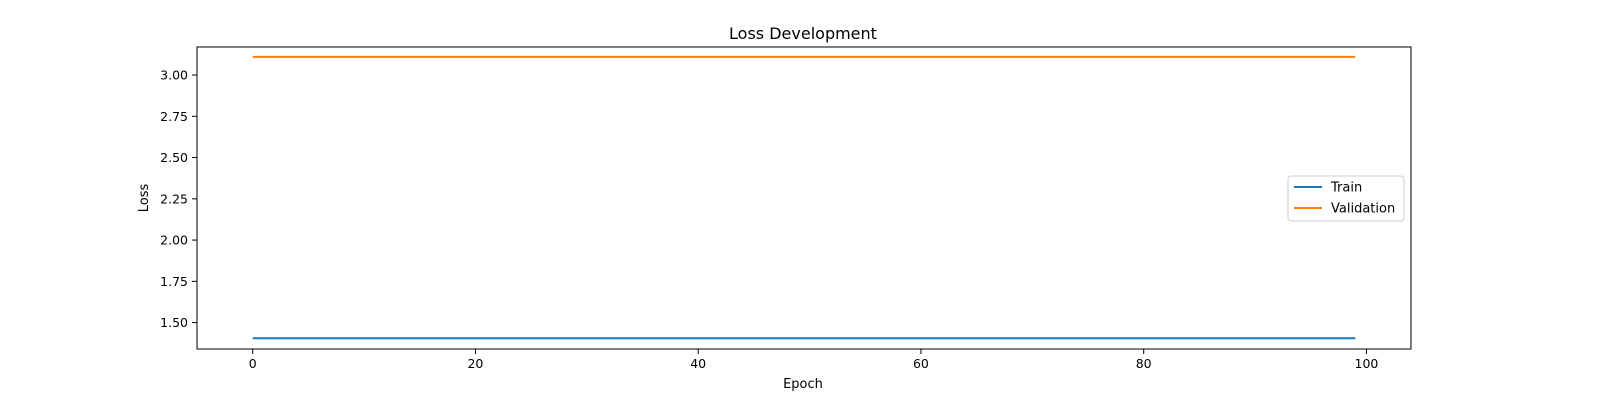 This screenshot has width=1600, height=400. I want to click on x-axis-label: Epoch, so click(803, 384).